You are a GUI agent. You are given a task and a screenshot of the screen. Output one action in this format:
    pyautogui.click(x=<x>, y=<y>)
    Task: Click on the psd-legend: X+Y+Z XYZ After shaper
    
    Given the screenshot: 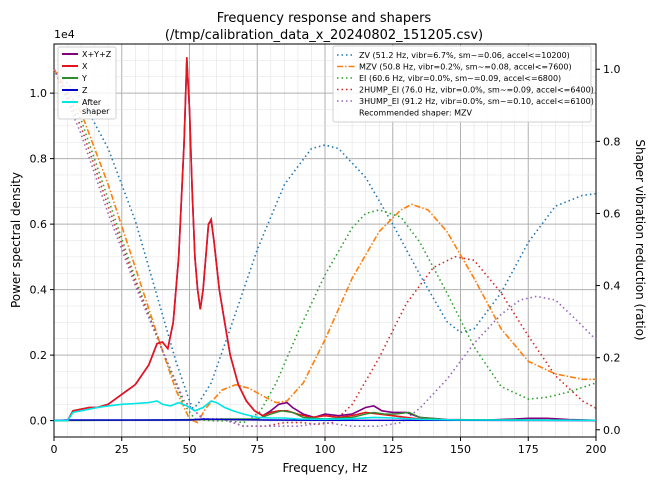 What is the action you would take?
    pyautogui.click(x=87, y=83)
    